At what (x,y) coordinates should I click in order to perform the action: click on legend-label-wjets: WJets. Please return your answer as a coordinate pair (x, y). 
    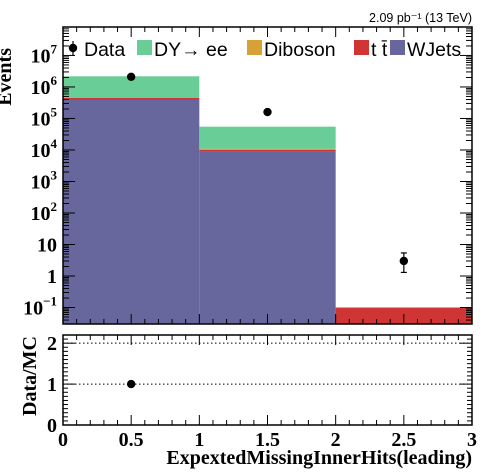
    Looking at the image, I should click on (434, 50).